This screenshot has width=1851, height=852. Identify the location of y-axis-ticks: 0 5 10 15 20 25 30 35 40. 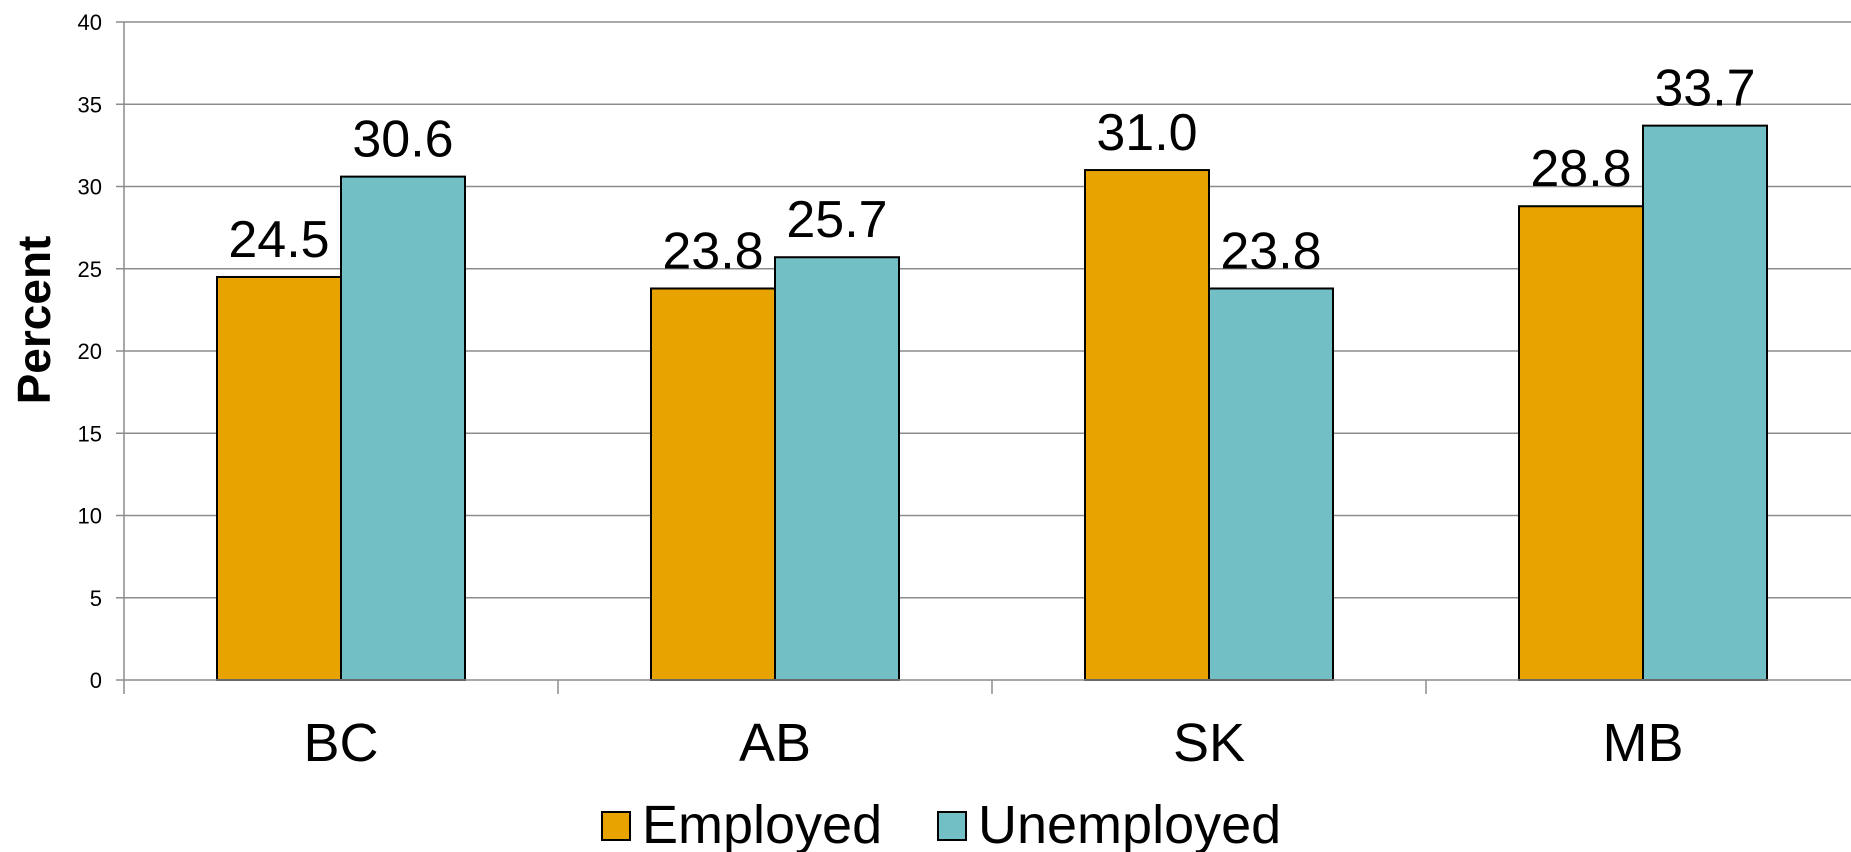
(101, 351).